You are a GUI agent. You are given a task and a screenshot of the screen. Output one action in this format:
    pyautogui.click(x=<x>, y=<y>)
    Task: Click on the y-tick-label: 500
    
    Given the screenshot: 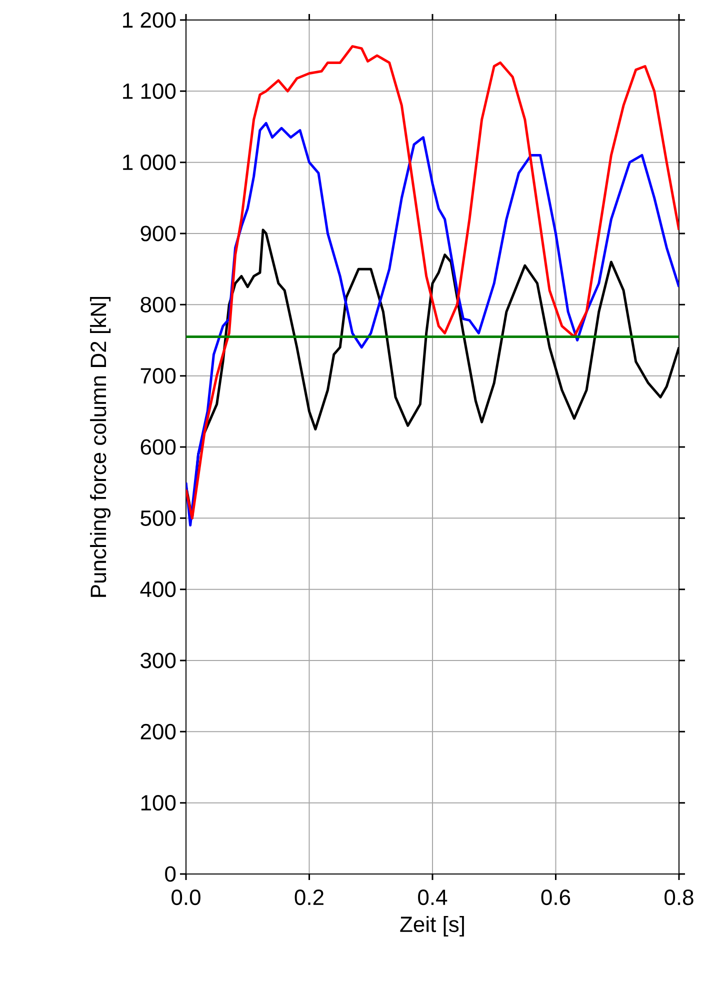 What is the action you would take?
    pyautogui.click(x=158, y=518)
    